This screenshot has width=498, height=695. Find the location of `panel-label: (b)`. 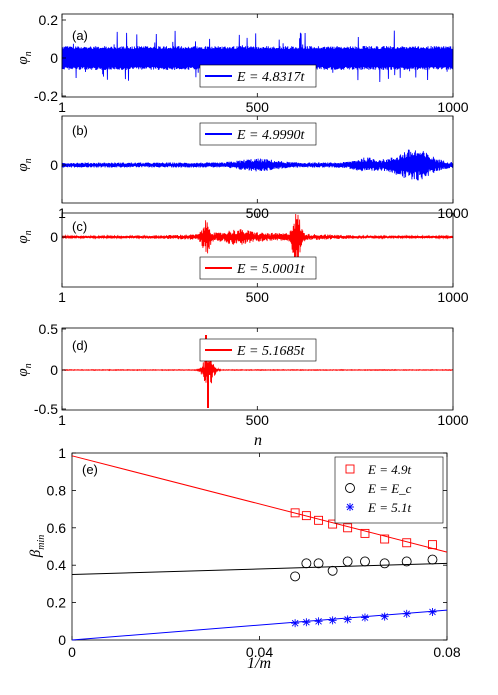

panel-label: (b) is located at coordinates (80, 130).